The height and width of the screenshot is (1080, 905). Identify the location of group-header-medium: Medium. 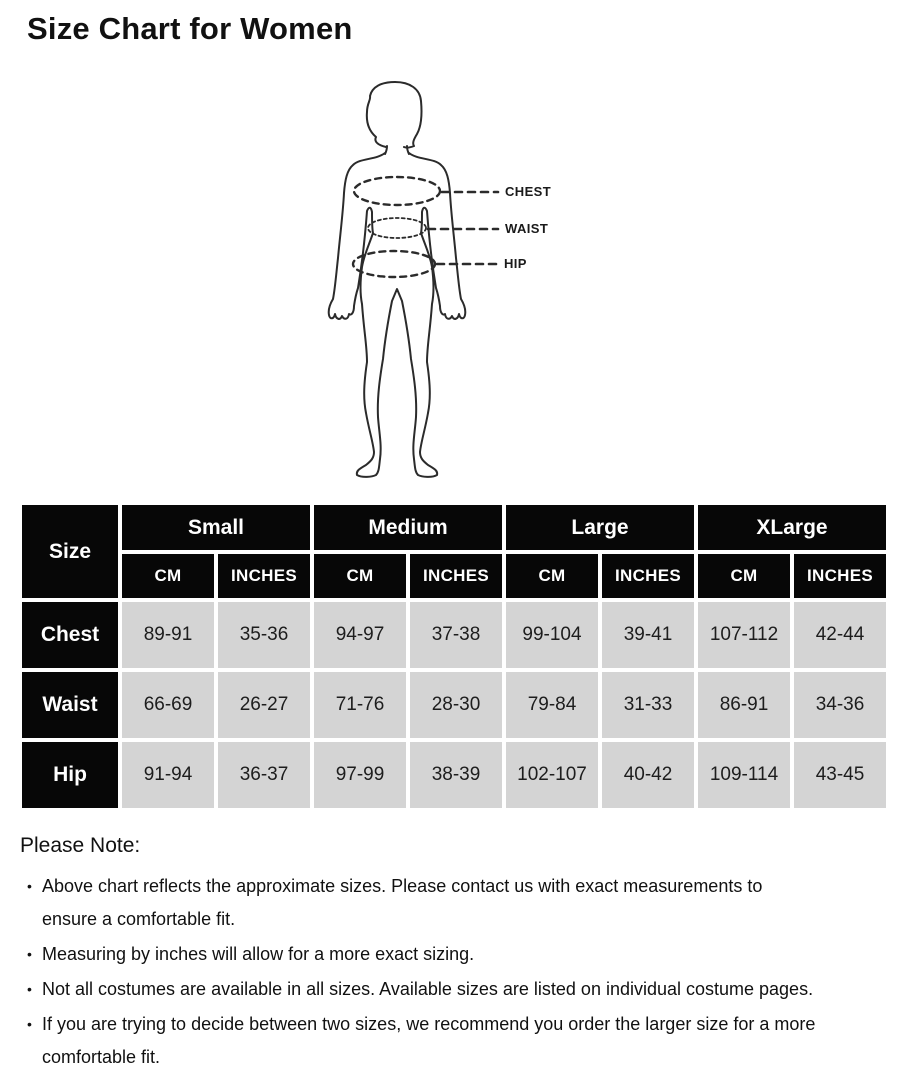
(408, 527).